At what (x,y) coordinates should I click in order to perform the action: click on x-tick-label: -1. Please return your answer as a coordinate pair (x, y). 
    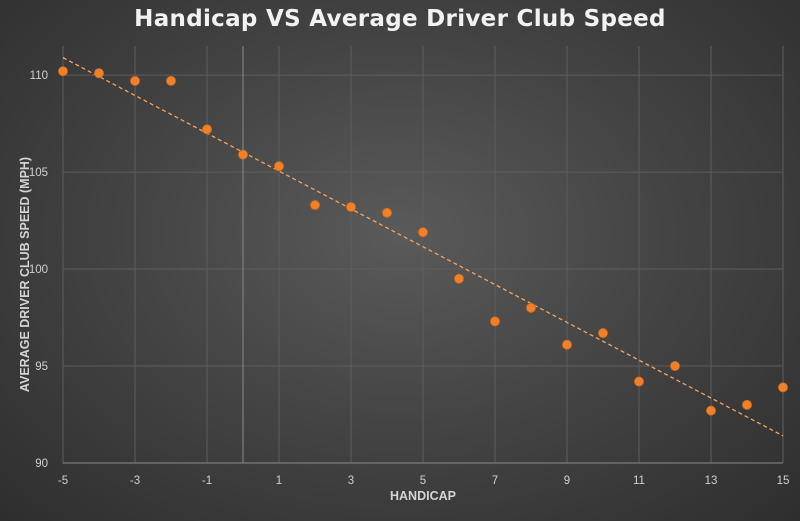
    Looking at the image, I should click on (207, 481).